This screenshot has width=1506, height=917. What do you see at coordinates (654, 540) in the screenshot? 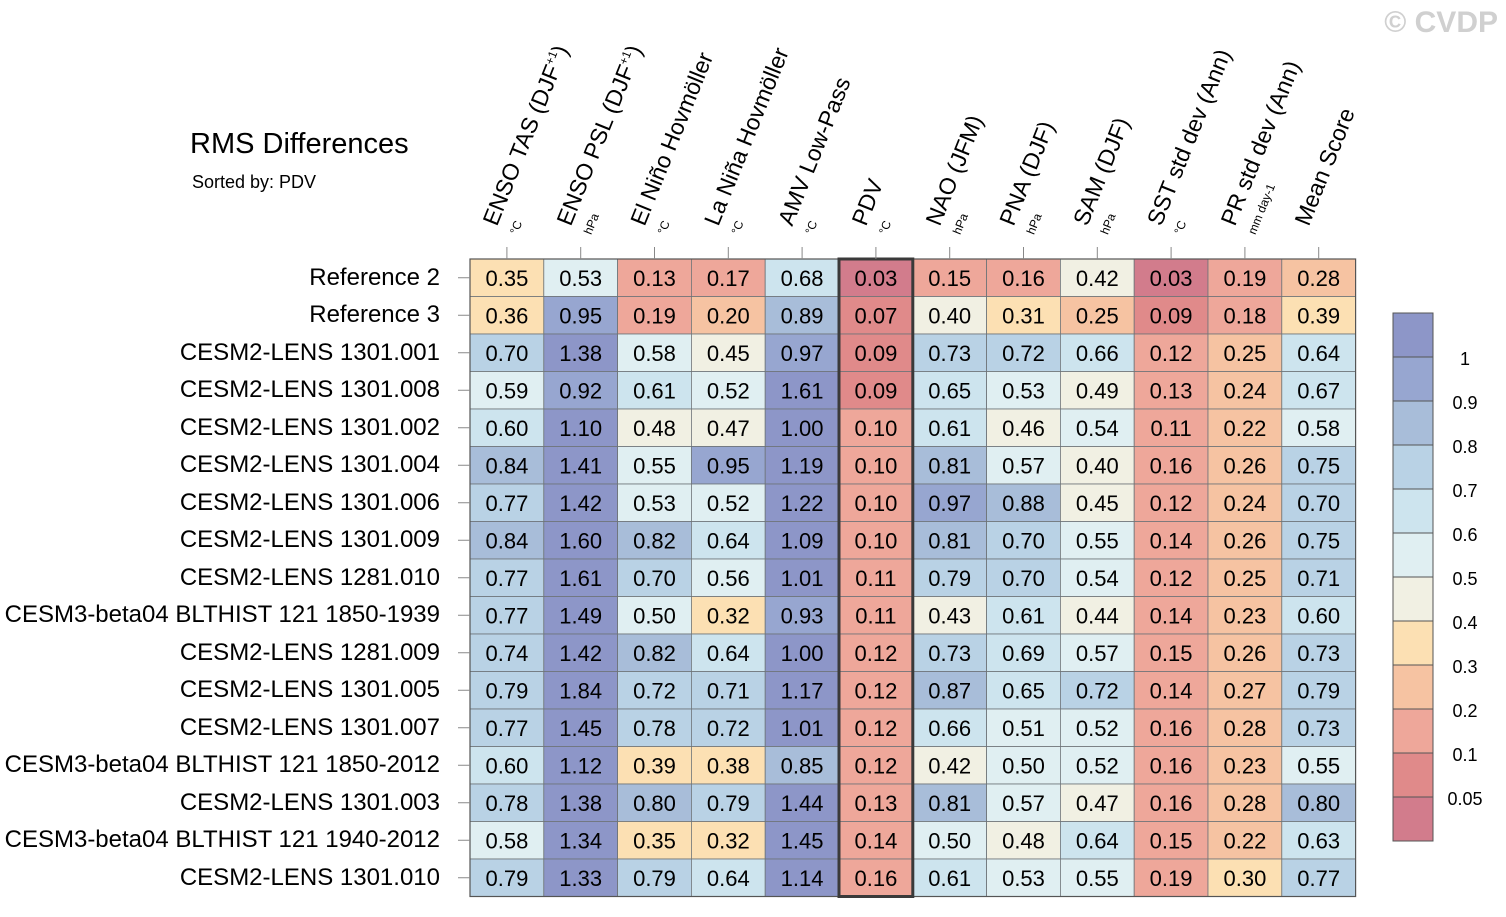
I see `cell-value: 0.82` at bounding box center [654, 540].